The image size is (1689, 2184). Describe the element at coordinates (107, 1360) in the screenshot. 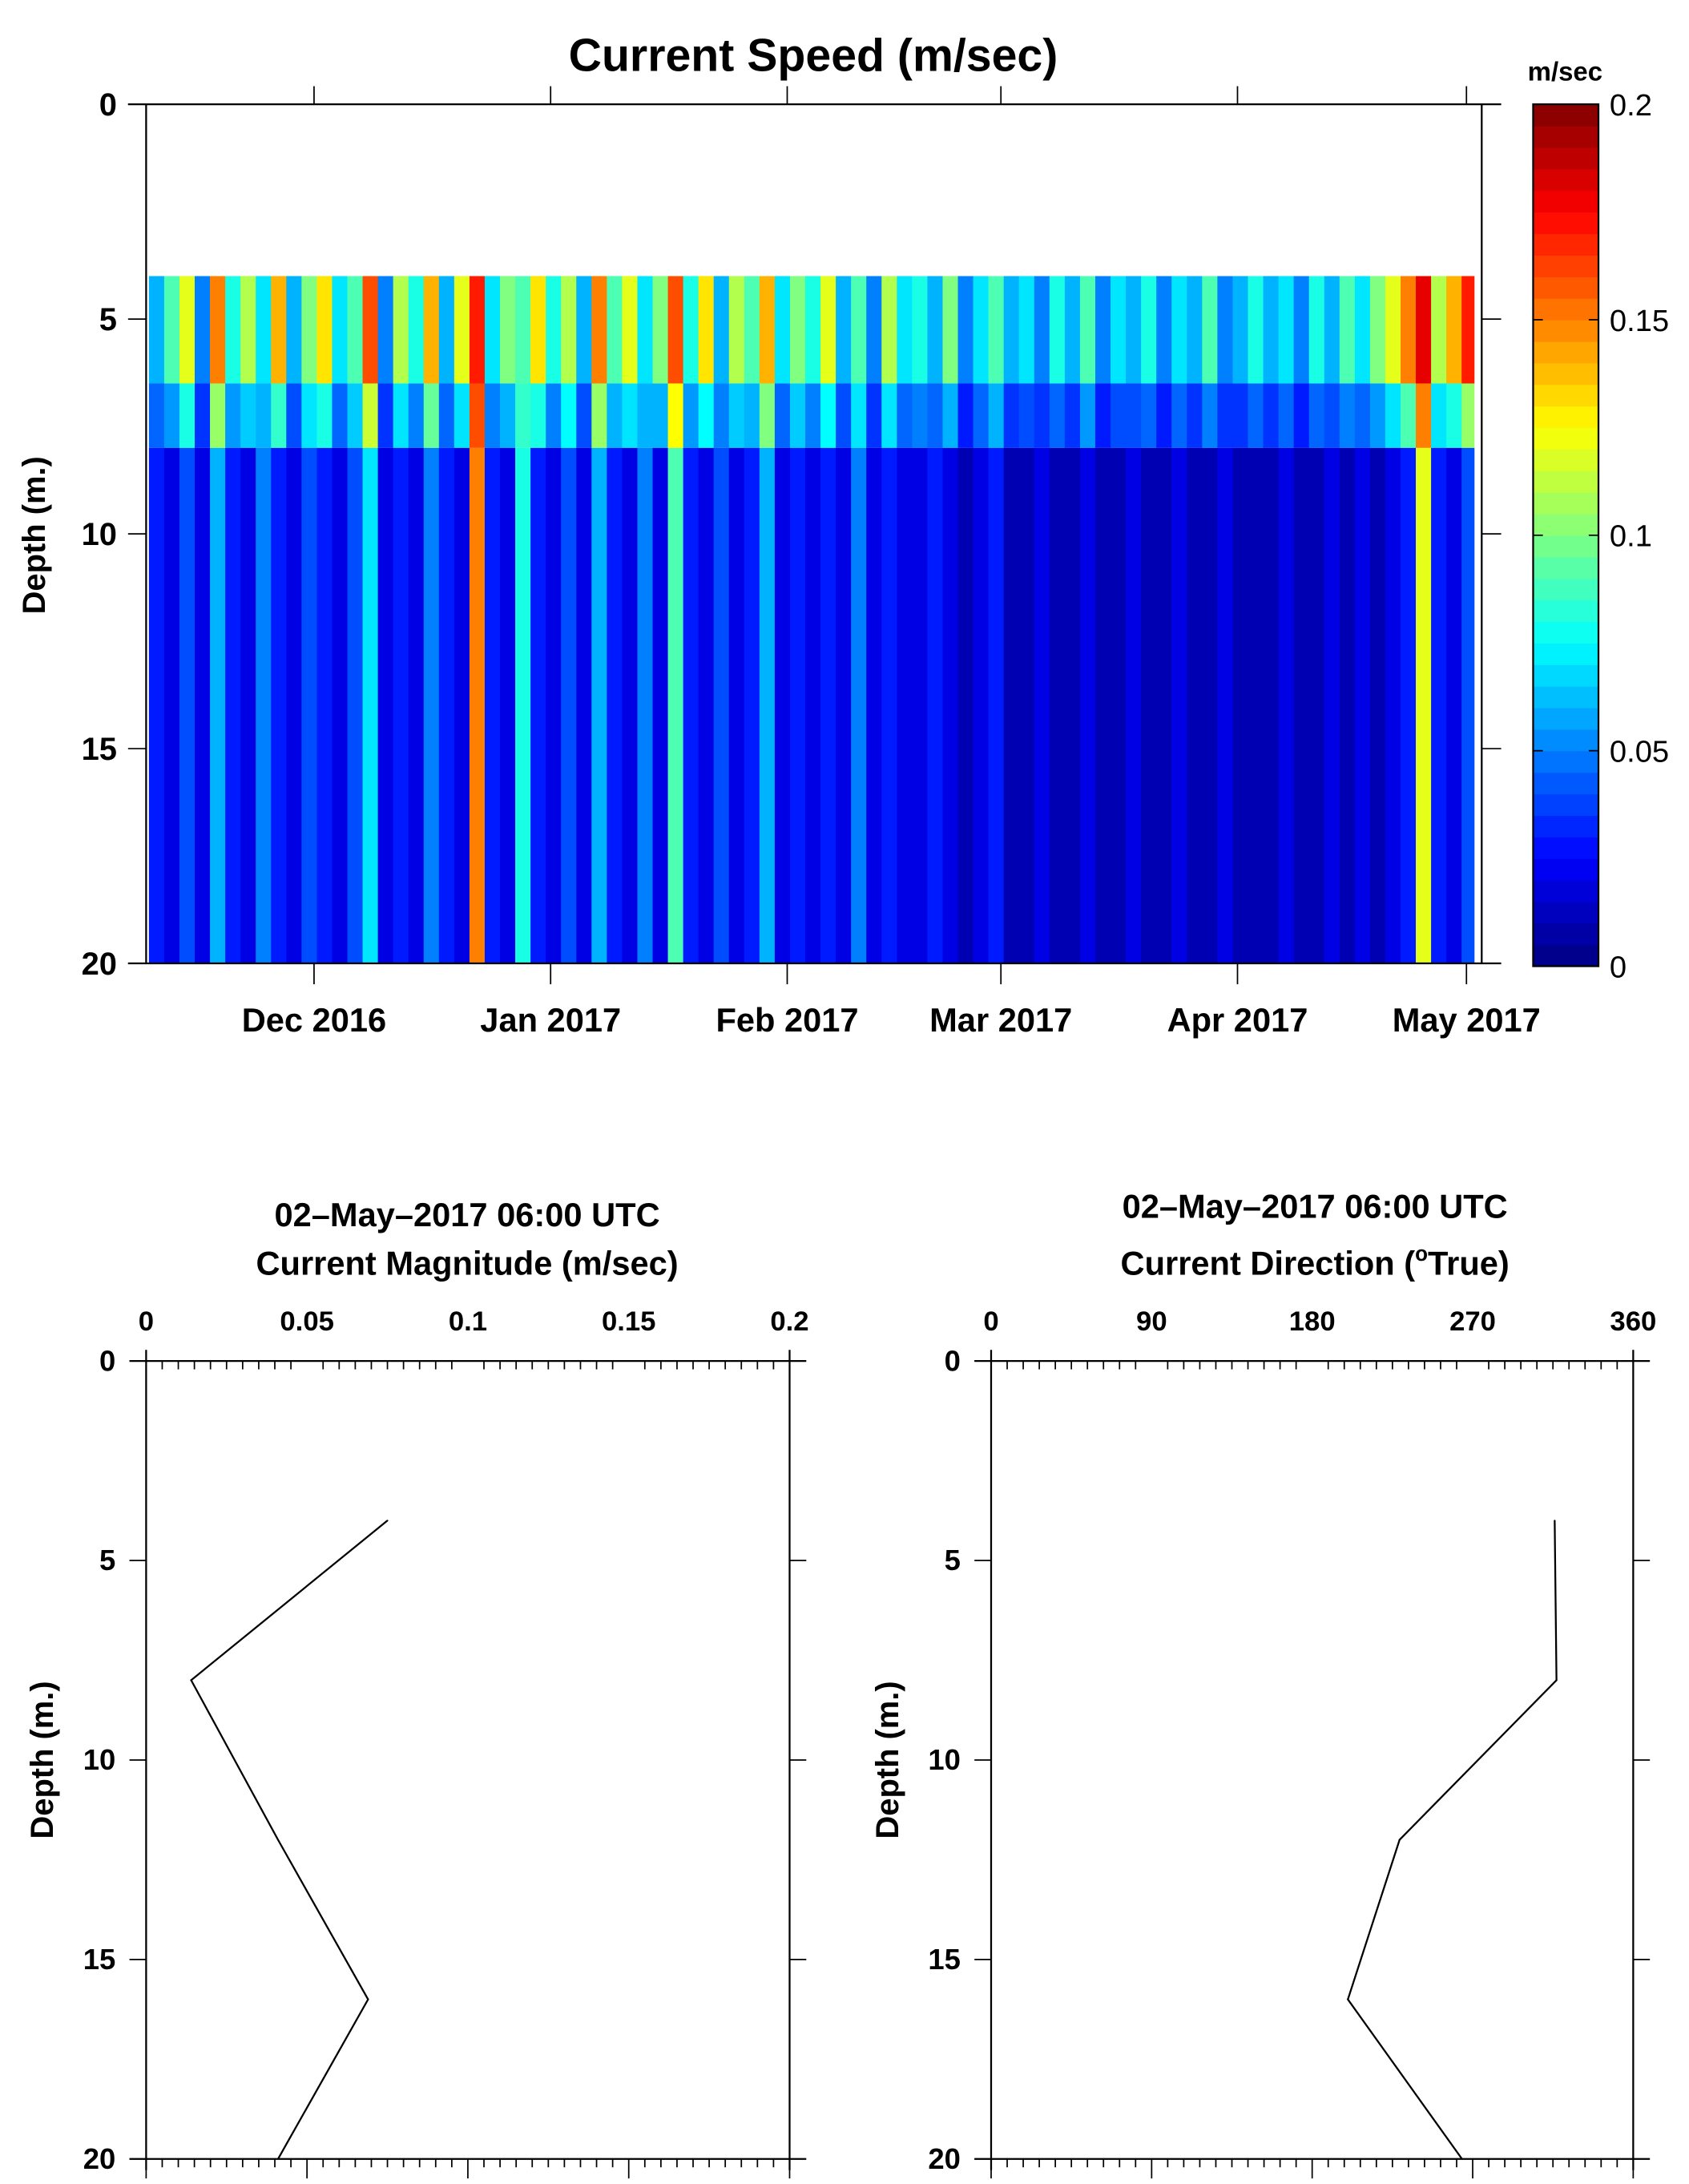

I see `y-tick-label: 0` at that location.